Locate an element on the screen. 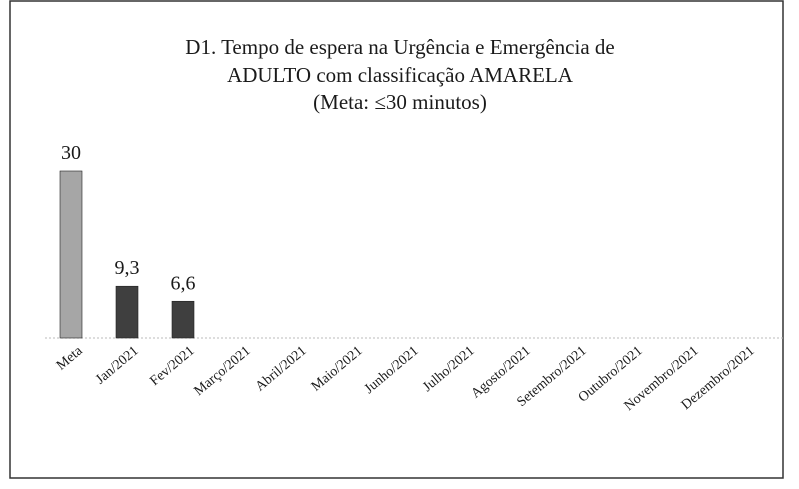 This screenshot has height=489, width=799. x-tick-label: Março/2021 is located at coordinates (223, 371).